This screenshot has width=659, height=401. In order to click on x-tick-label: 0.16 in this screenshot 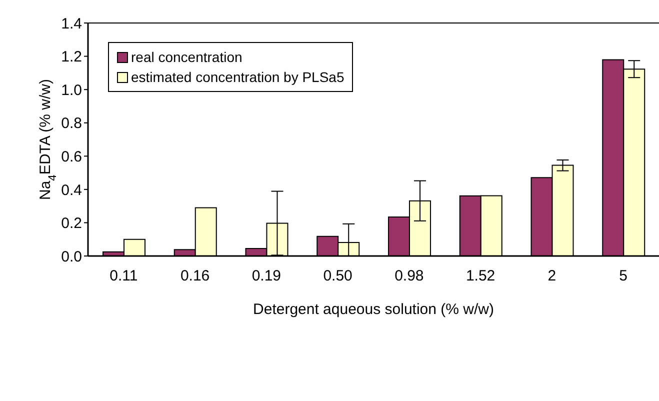, I will do `click(195, 276)`.